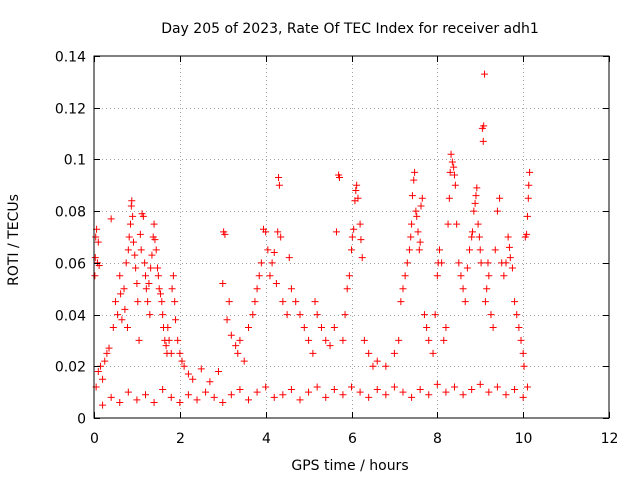 The width and height of the screenshot is (640, 480). What do you see at coordinates (70, 239) in the screenshot?
I see `y-axis-tick-labels: 0 0.02 0.04 0.06 0.08 0.1 0.12 0.14` at bounding box center [70, 239].